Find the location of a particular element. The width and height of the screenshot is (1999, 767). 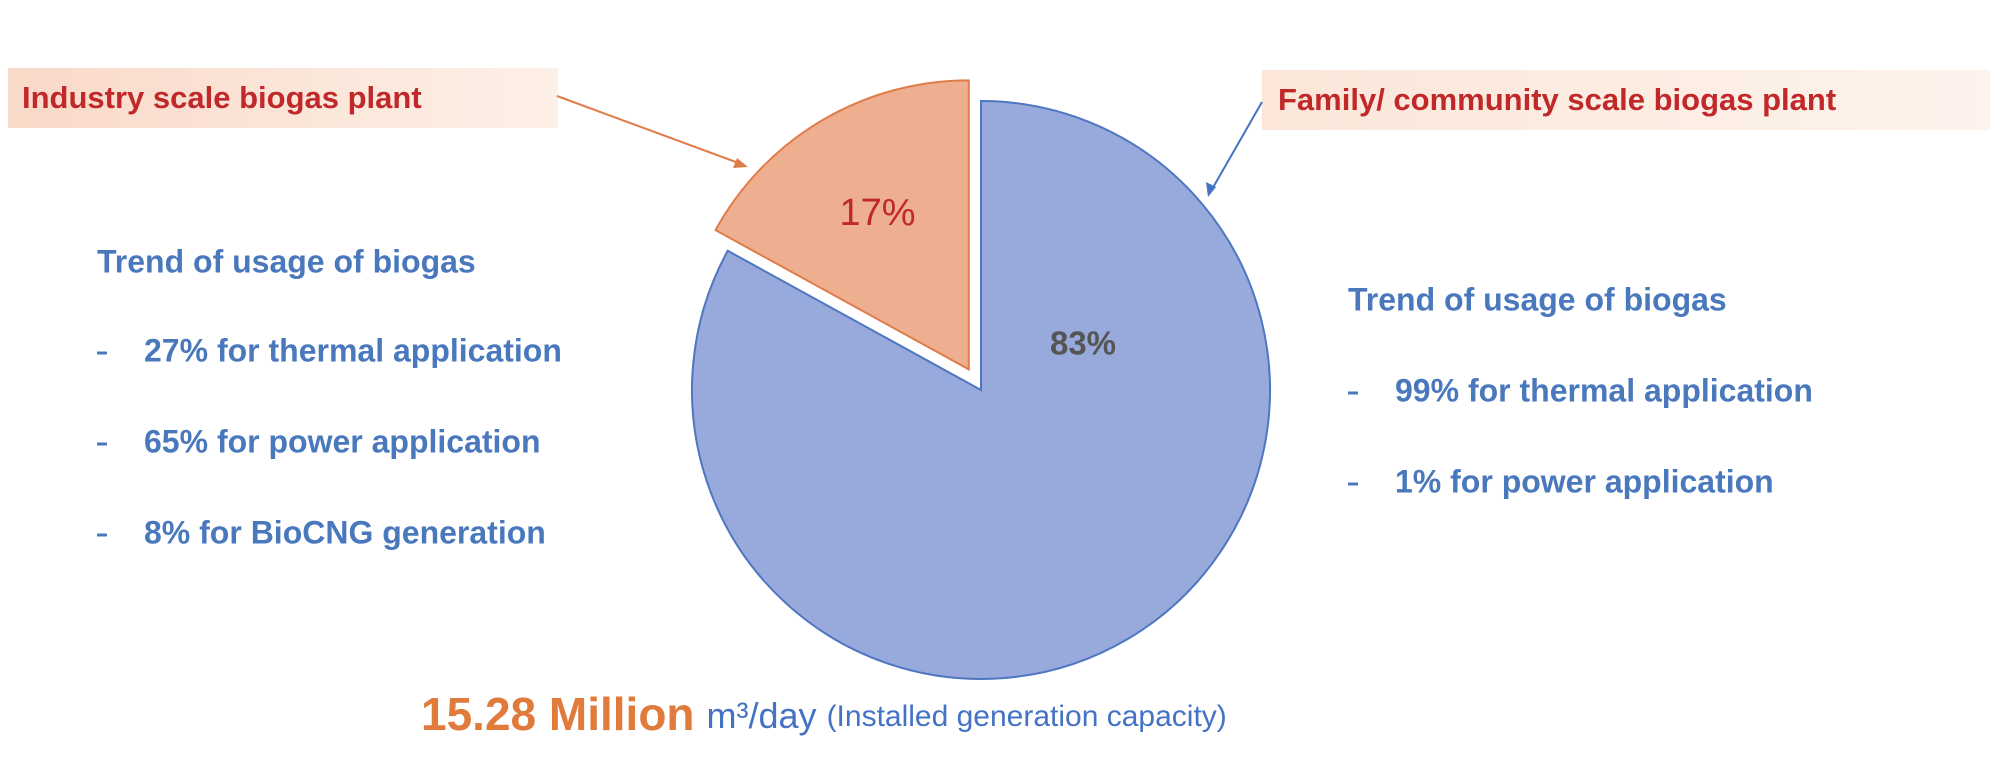

slice-label: 17% is located at coordinates (878, 213).